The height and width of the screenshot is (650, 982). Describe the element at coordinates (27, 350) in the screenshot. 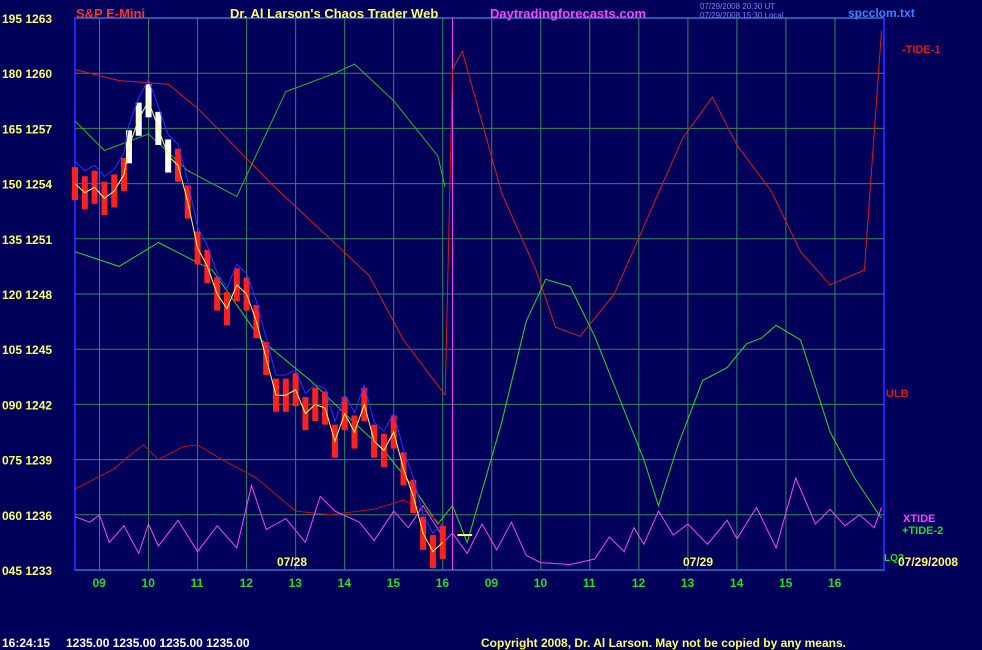

I see `y-tick-left: 105 1245` at that location.